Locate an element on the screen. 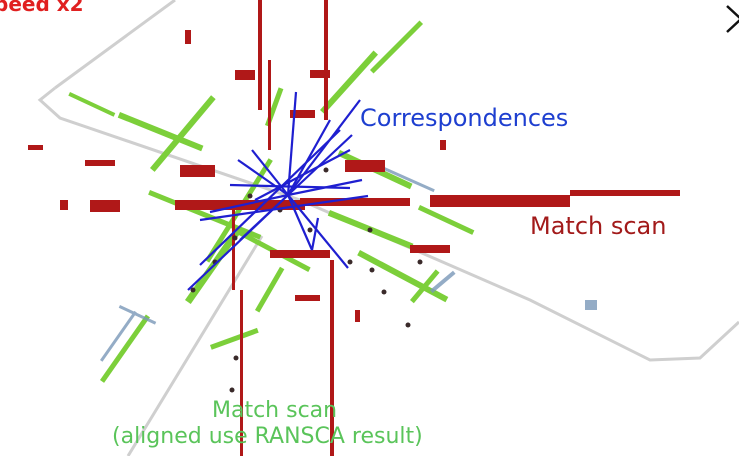 The width and height of the screenshot is (739, 456). speed-indicator: peed x2 is located at coordinates (42, 8).